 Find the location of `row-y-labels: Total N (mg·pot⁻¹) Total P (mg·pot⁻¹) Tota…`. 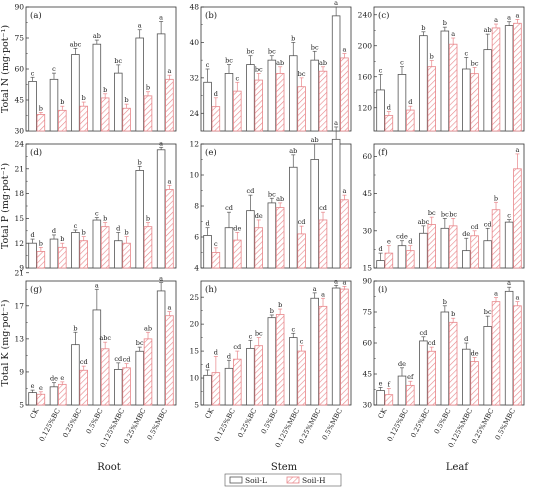

row-y-labels: Total N (mg·pot⁻¹) Total P (mg·pot⁻¹) Tota… is located at coordinates (5, 206).